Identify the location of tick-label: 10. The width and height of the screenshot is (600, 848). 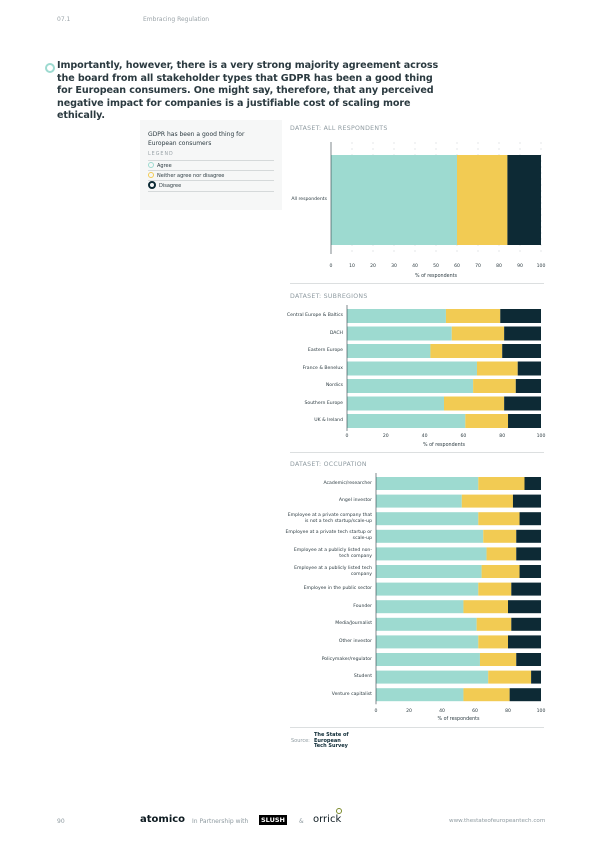
(352, 266).